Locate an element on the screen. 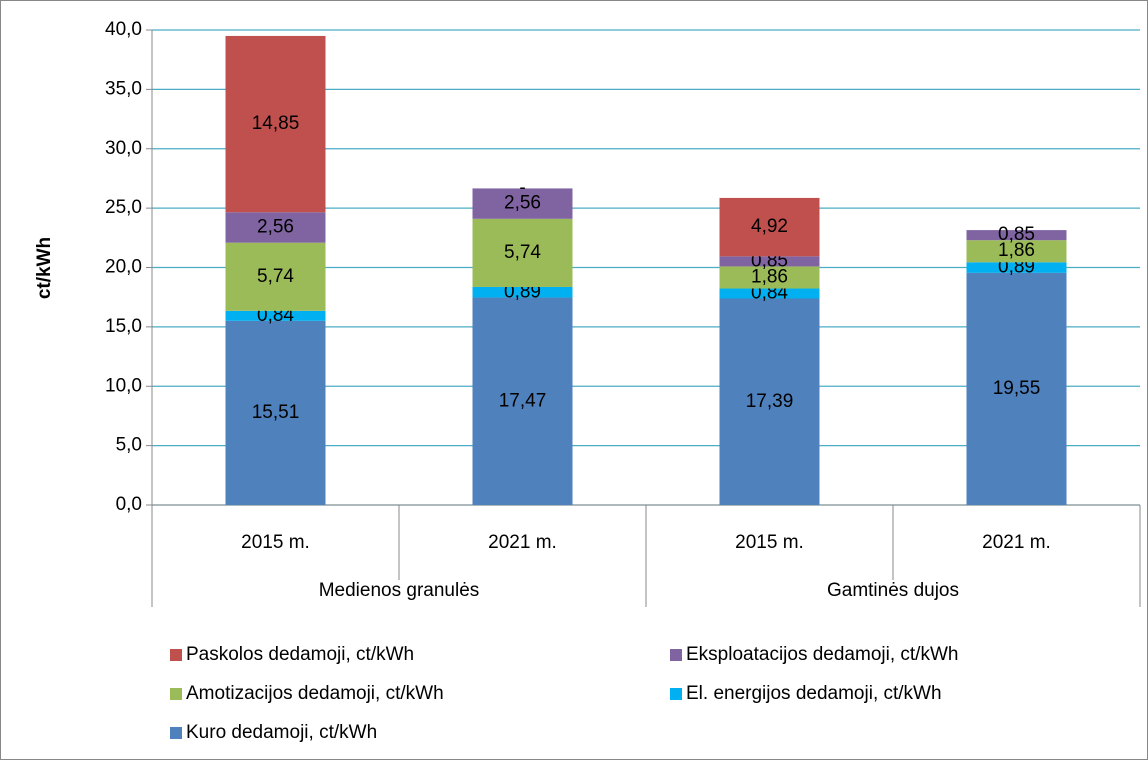 The height and width of the screenshot is (760, 1148). y-tick-label: 35,0 is located at coordinates (123, 88).